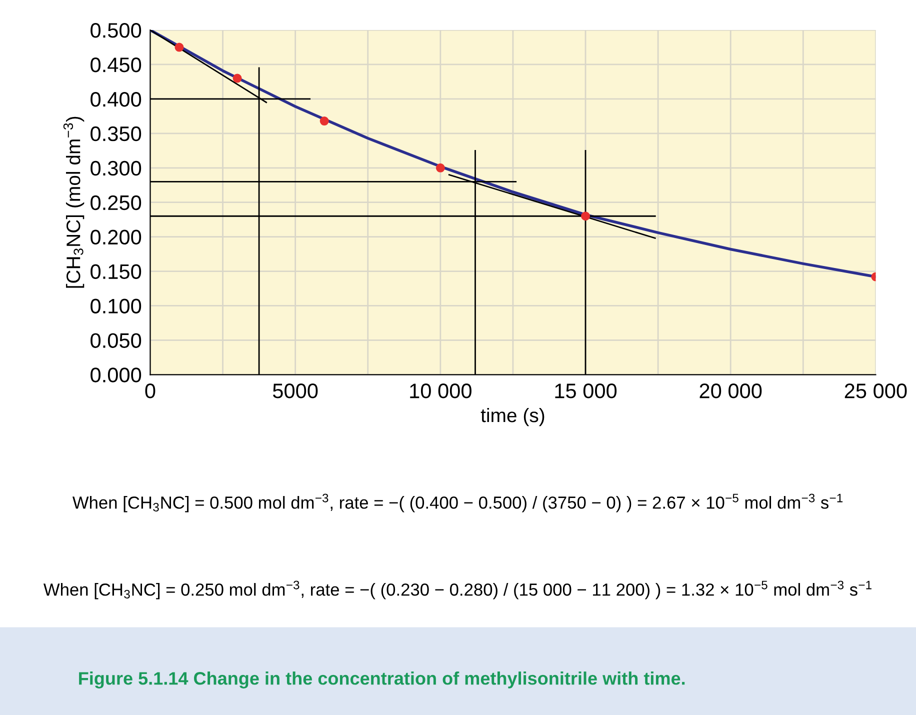 Image resolution: width=916 pixels, height=715 pixels. What do you see at coordinates (731, 391) in the screenshot?
I see `x-tick-label: 20 000` at bounding box center [731, 391].